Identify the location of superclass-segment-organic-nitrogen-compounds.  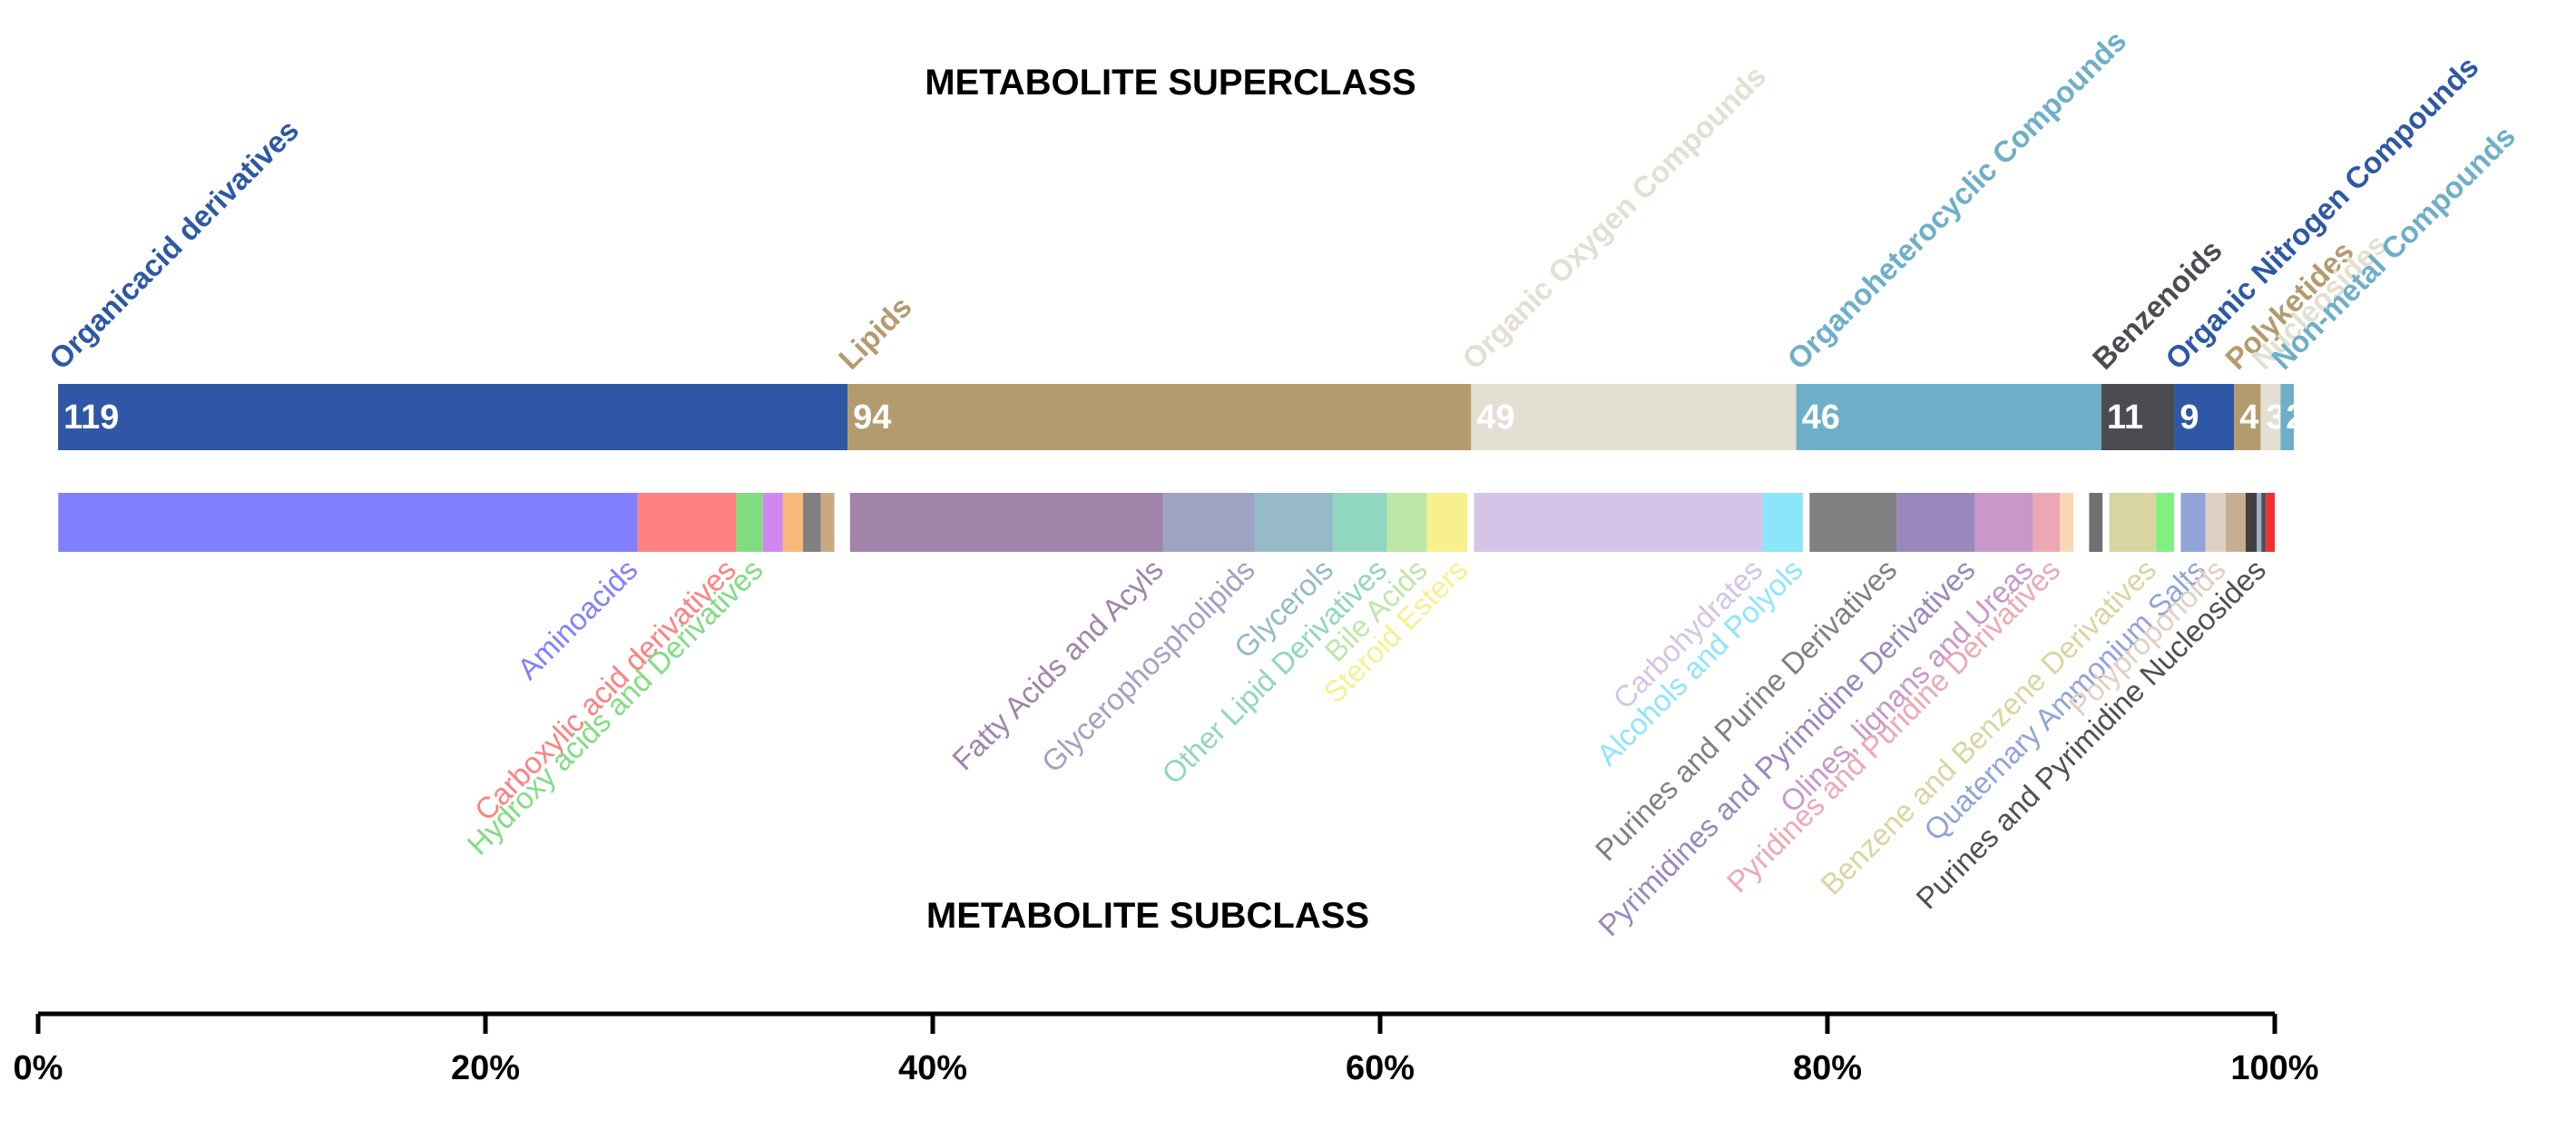
(2204, 417).